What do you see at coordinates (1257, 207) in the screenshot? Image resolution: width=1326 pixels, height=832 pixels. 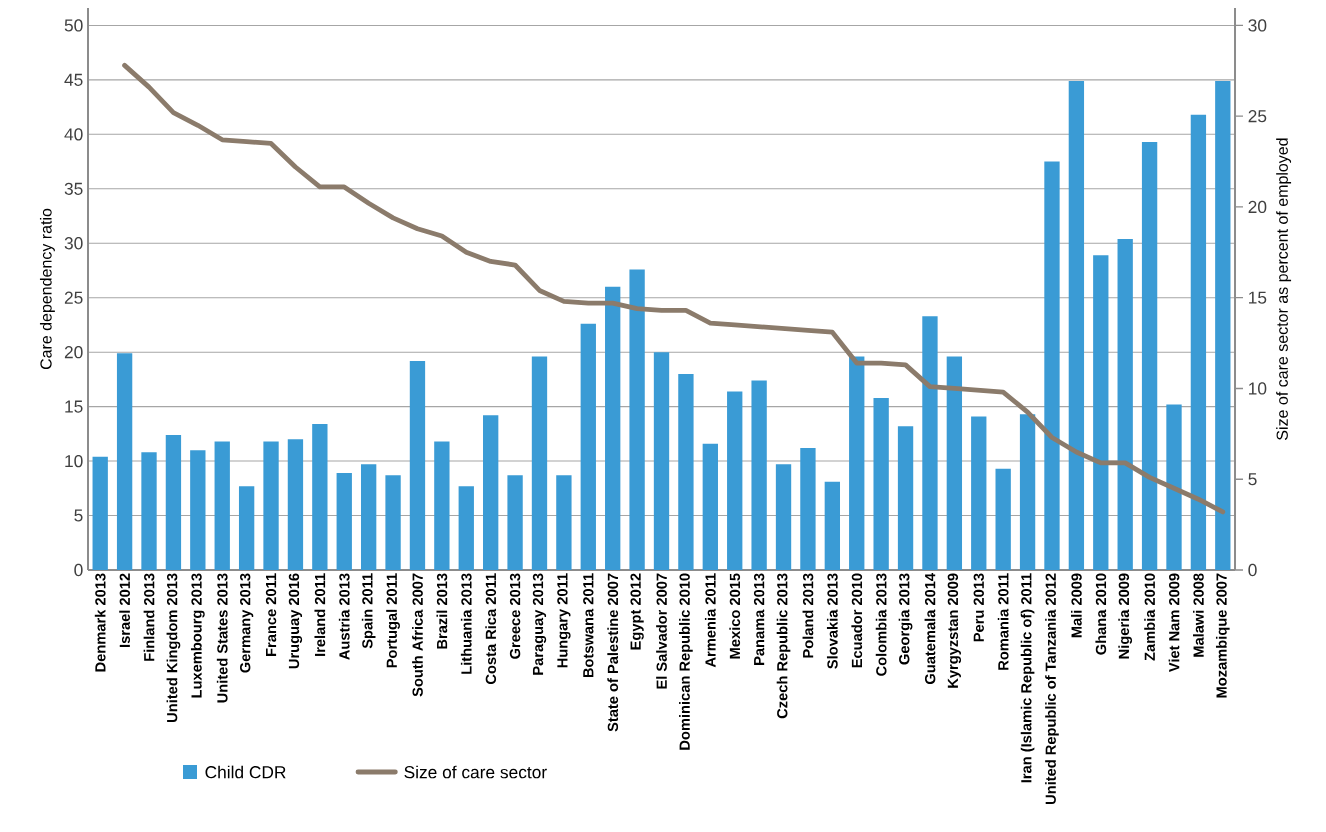 I see `y2-tick-label: 20` at bounding box center [1257, 207].